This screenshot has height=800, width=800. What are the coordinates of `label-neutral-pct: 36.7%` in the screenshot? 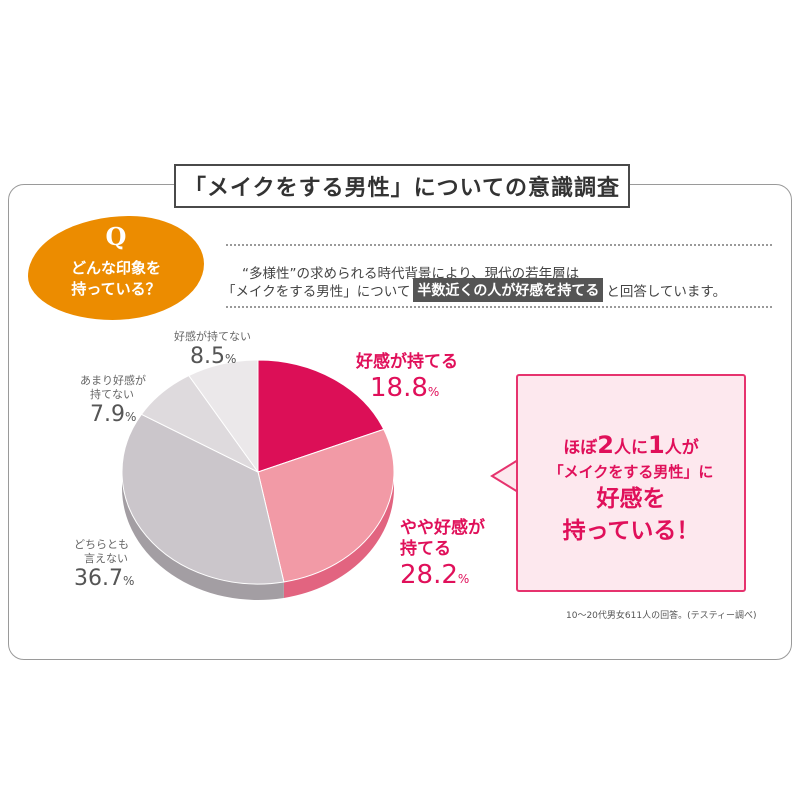 It's located at (104, 578).